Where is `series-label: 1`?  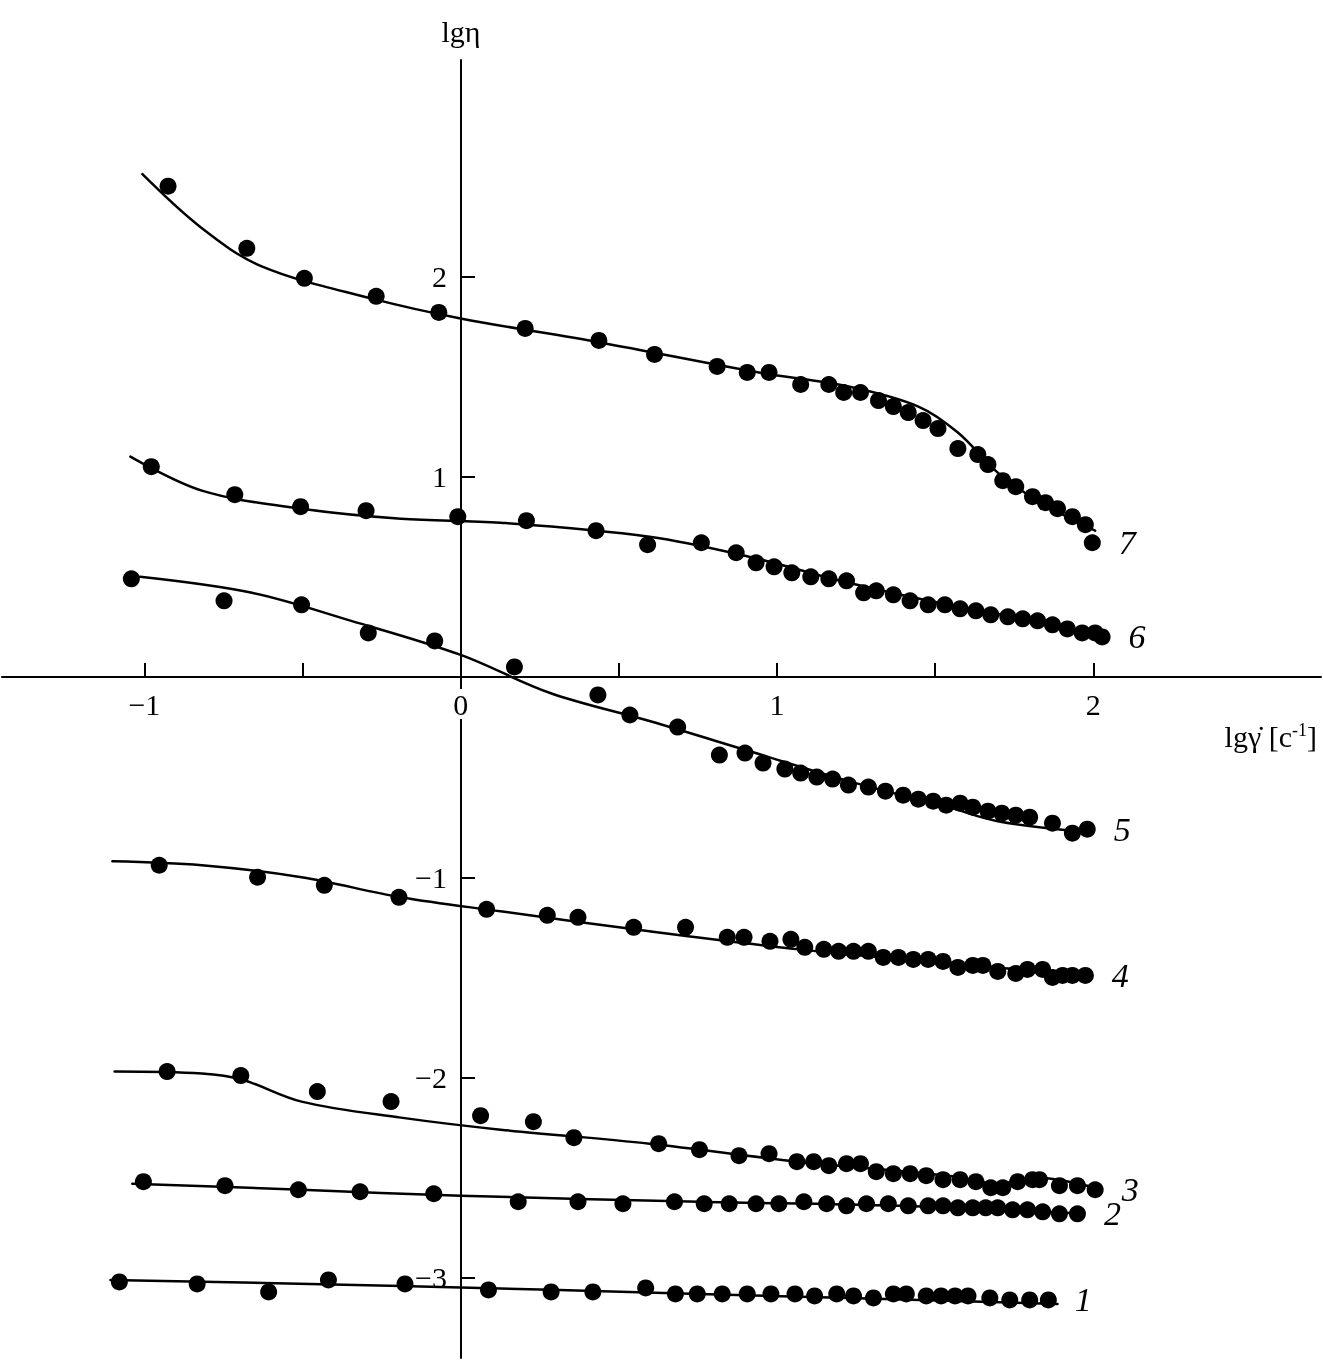
series-label: 1 is located at coordinates (1083, 1300).